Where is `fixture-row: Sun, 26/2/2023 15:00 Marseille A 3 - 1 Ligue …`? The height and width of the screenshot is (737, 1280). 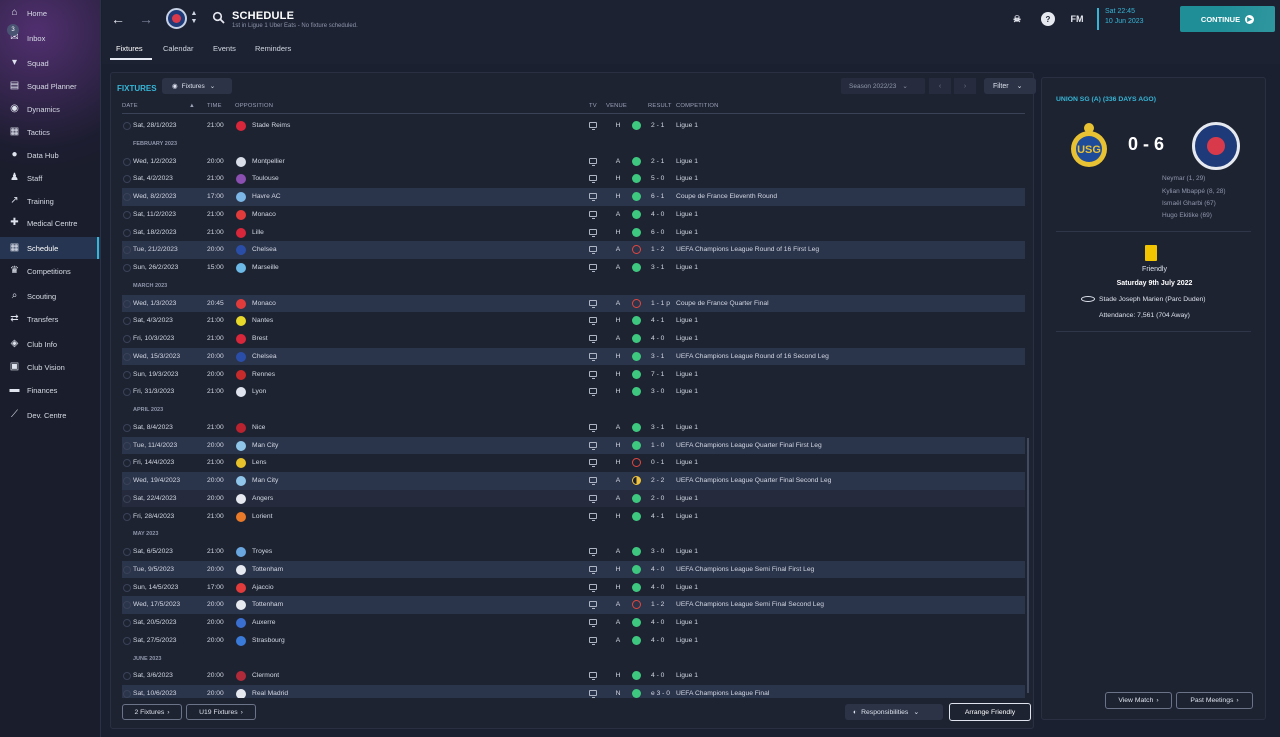 fixture-row: Sun, 26/2/2023 15:00 Marseille A 3 - 1 Ligue … is located at coordinates (573, 268).